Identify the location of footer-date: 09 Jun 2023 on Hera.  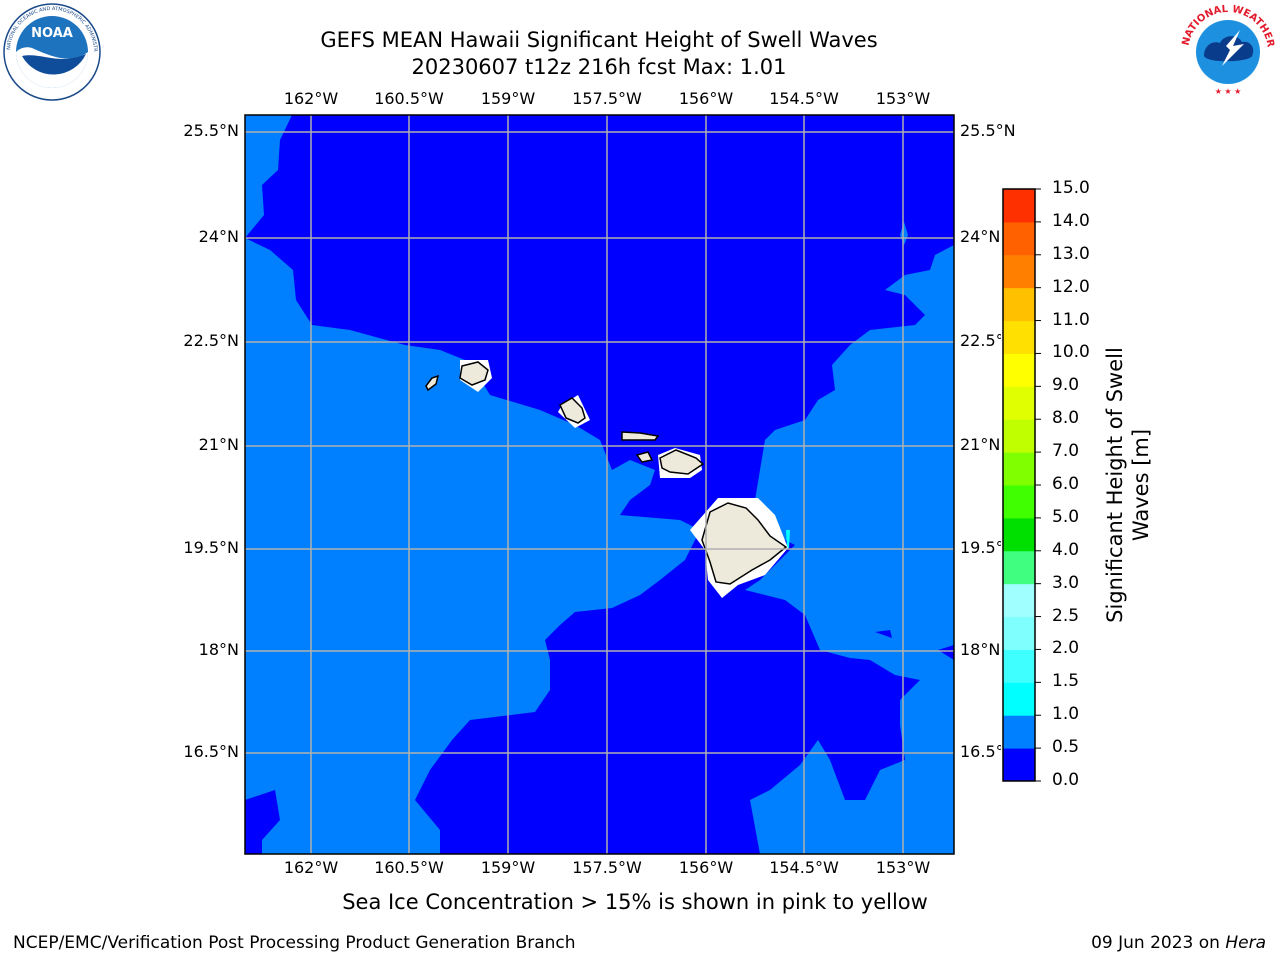
(1178, 943).